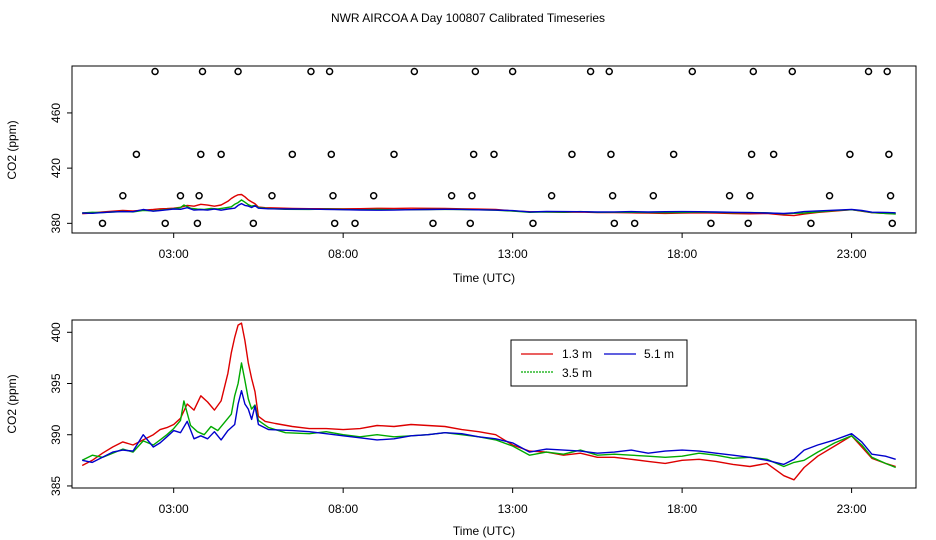 Image resolution: width=936 pixels, height=540 pixels. Describe the element at coordinates (174, 254) in the screenshot. I see `x-tick-label-top-0: 03:00` at that location.